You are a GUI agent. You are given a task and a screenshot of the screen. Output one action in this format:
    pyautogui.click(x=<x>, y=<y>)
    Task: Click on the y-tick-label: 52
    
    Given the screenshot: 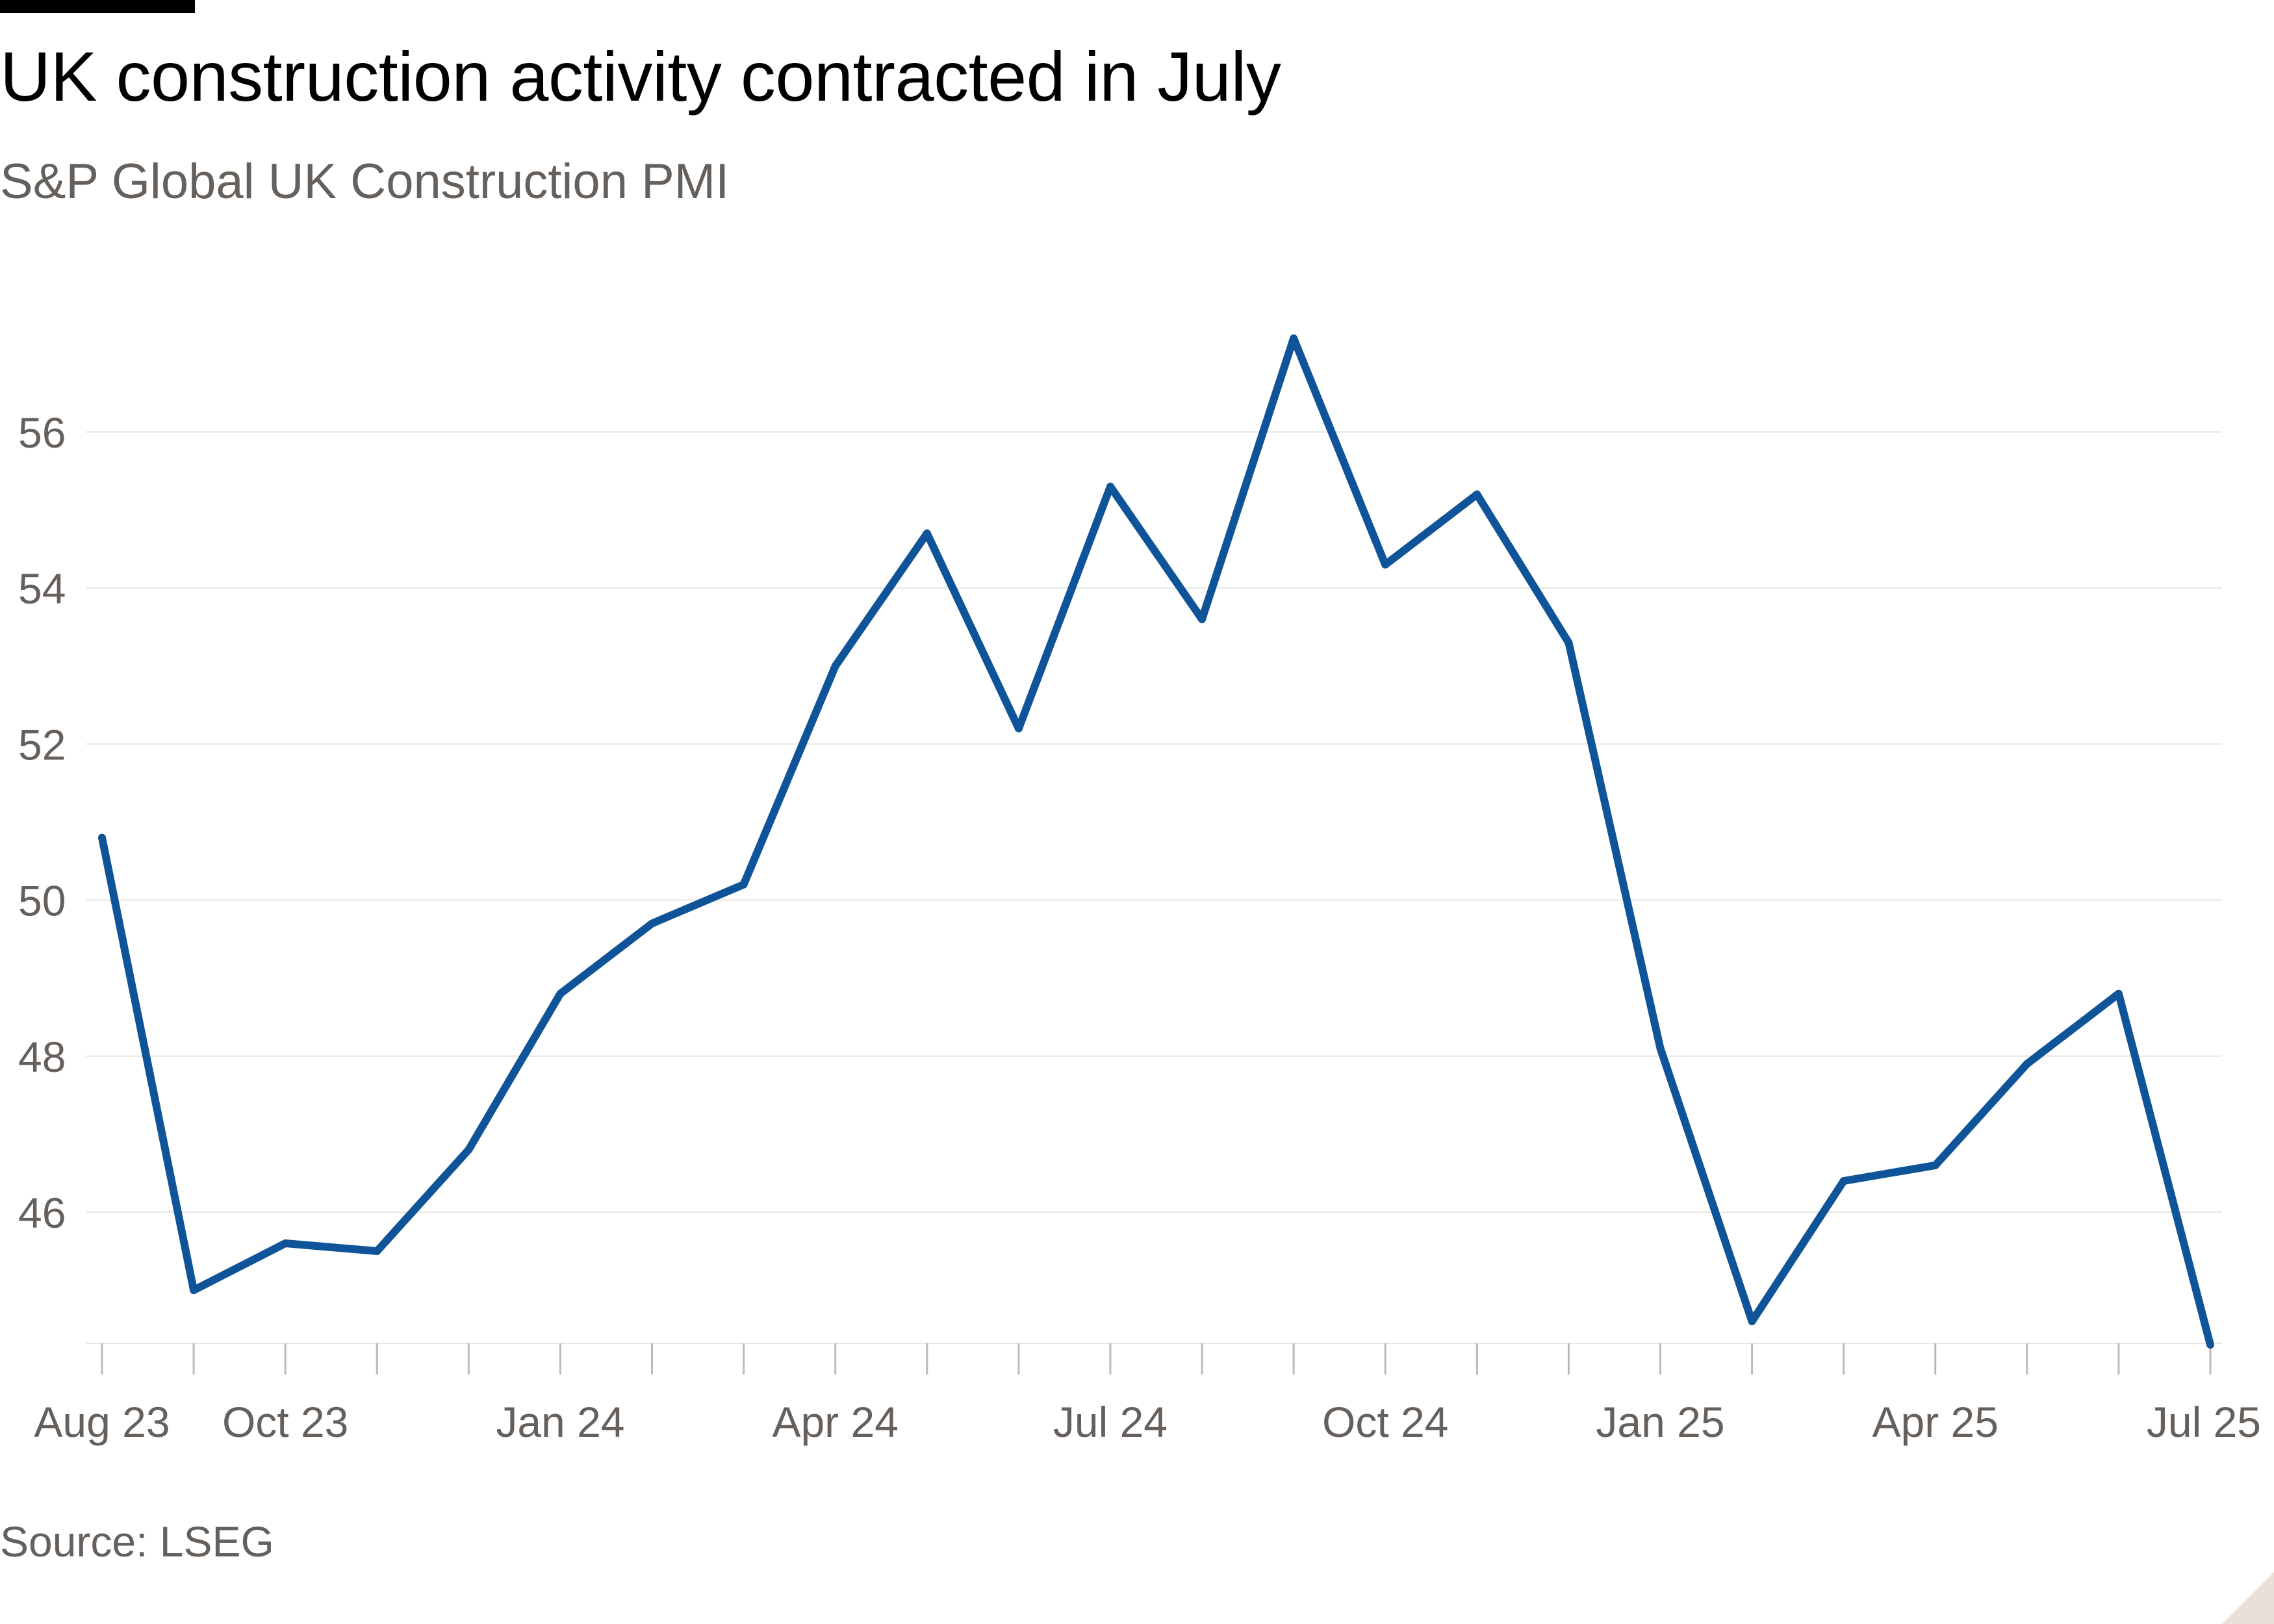 What is the action you would take?
    pyautogui.click(x=42, y=744)
    